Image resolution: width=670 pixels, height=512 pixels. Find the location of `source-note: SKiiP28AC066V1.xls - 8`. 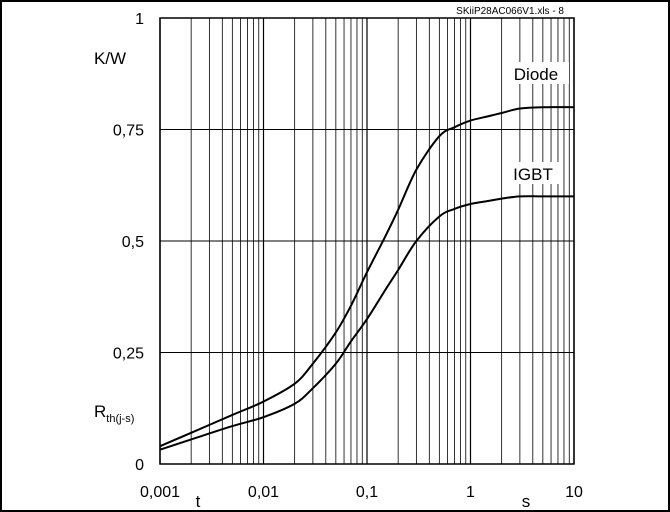

source-note: SKiiP28AC066V1.xls - 8 is located at coordinates (510, 11).